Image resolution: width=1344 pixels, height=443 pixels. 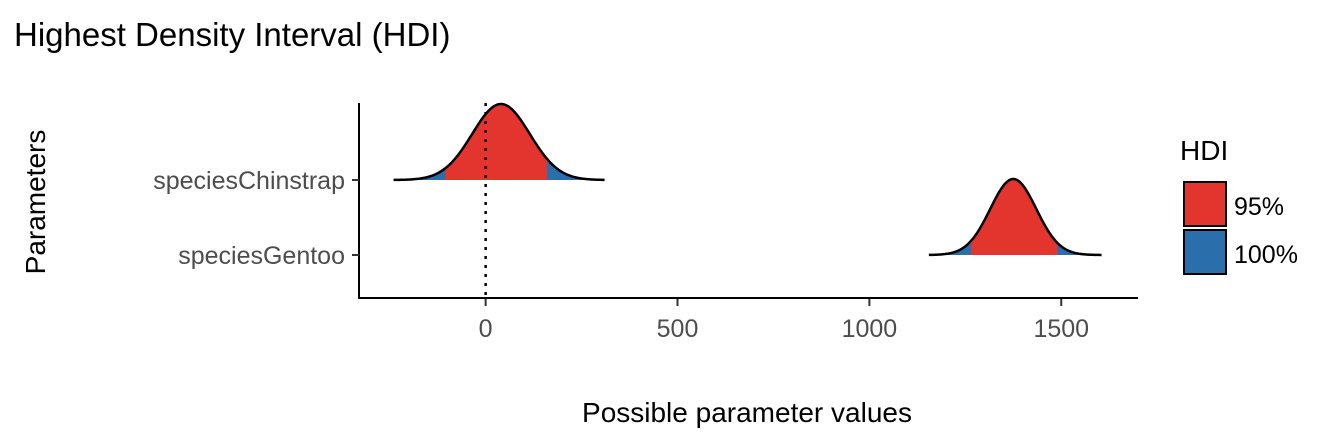 I want to click on density-95-specieschinstrap, so click(x=496, y=142).